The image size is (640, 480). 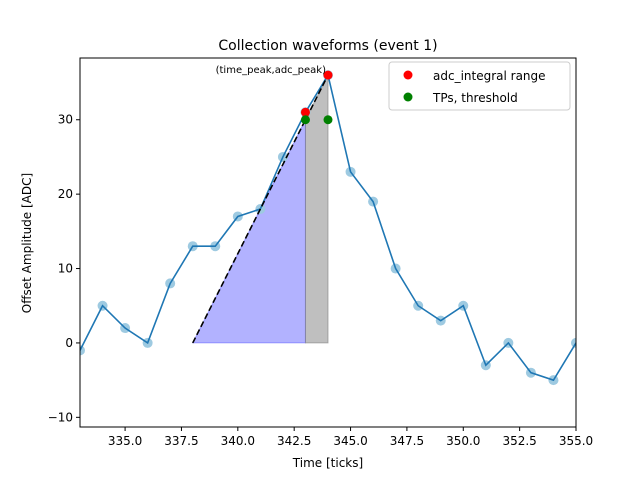 I want to click on legend-frame, so click(x=479, y=86).